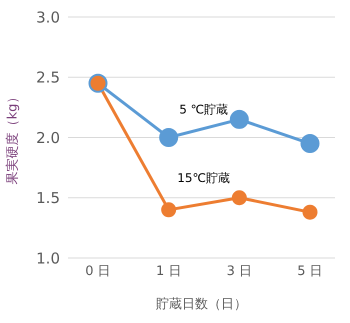  Describe the element at coordinates (48, 258) in the screenshot. I see `y-tick-label: 1.0` at that location.